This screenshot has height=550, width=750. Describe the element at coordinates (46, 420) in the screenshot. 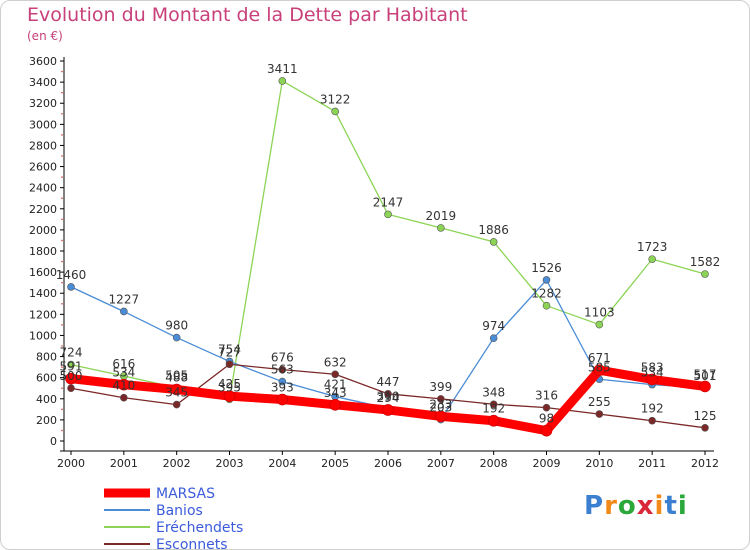

I see `y-tick-label: 200` at that location.